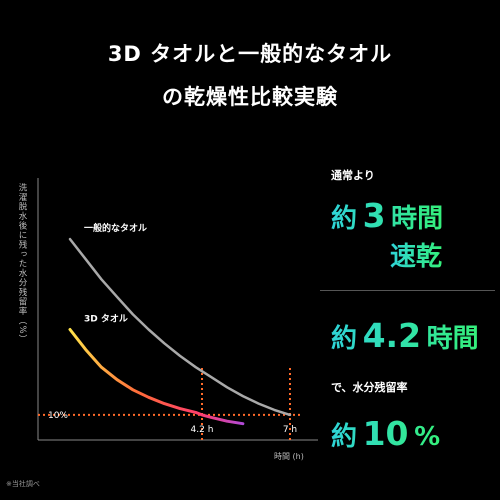  Describe the element at coordinates (23, 484) in the screenshot. I see `footnote: ※当社調べ` at that location.